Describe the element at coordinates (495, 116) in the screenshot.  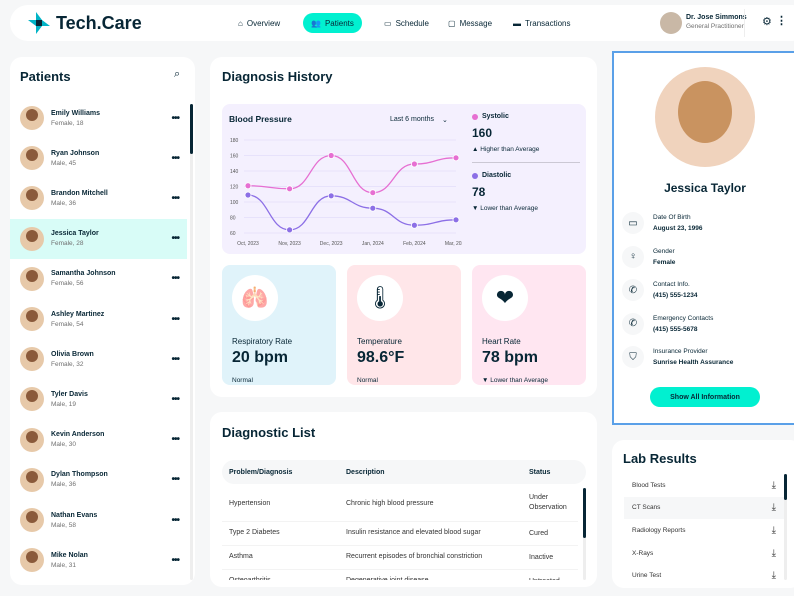
I see `systolic-label: Systolic` at that location.